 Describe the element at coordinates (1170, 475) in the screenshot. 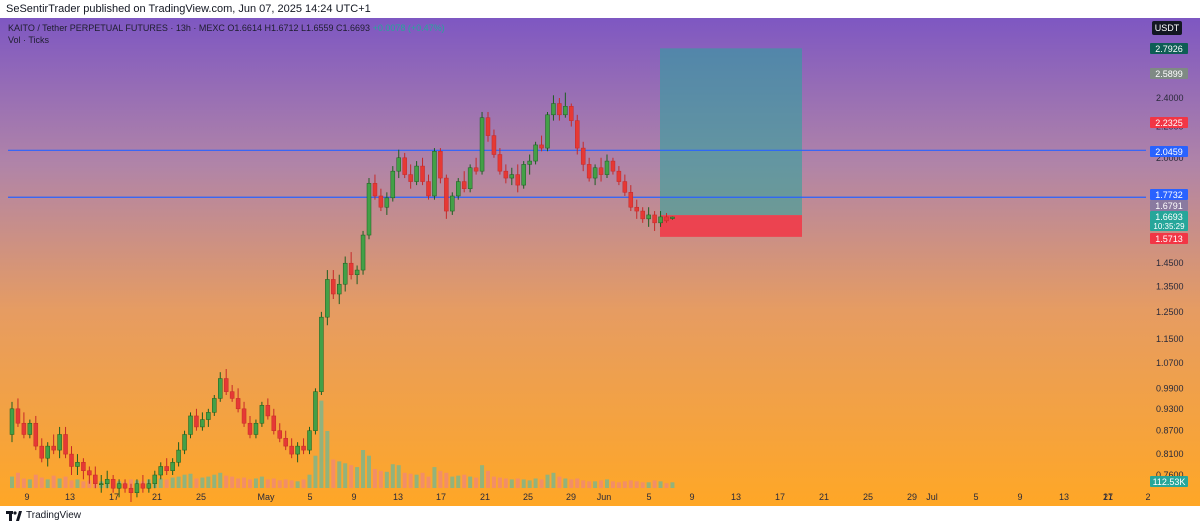

I see `y-tick-label: 0.7600` at that location.